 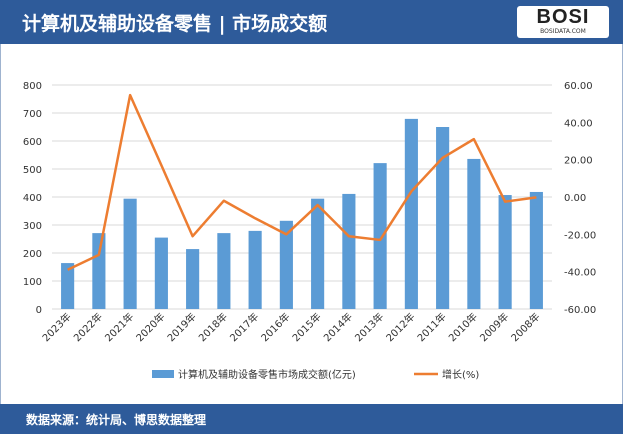 I want to click on x-tick-label: 2019年, so click(x=181, y=327).